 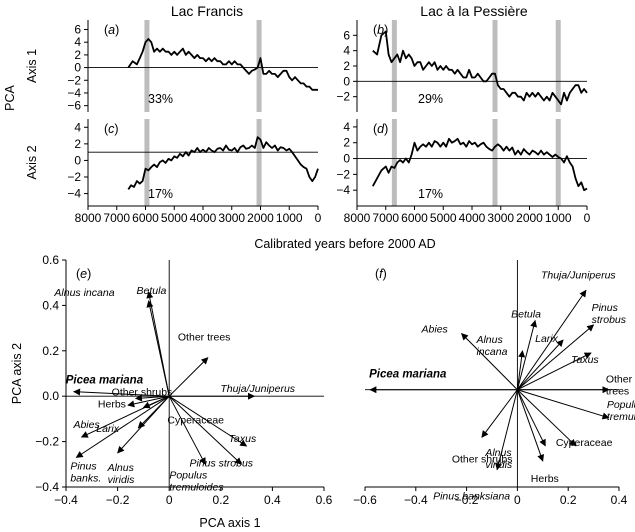 What do you see at coordinates (152, 291) in the screenshot?
I see `variable-label: Betula` at bounding box center [152, 291].